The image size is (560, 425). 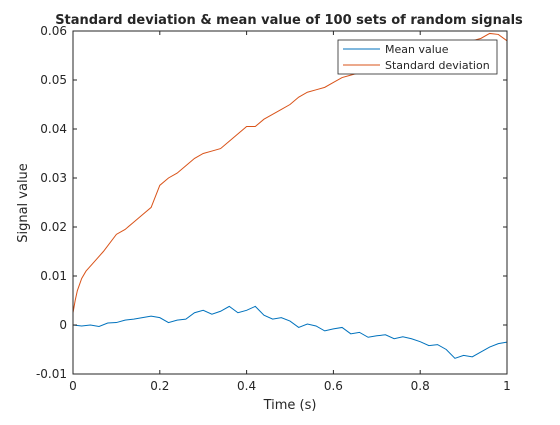 I want to click on legend-box, so click(x=417, y=57).